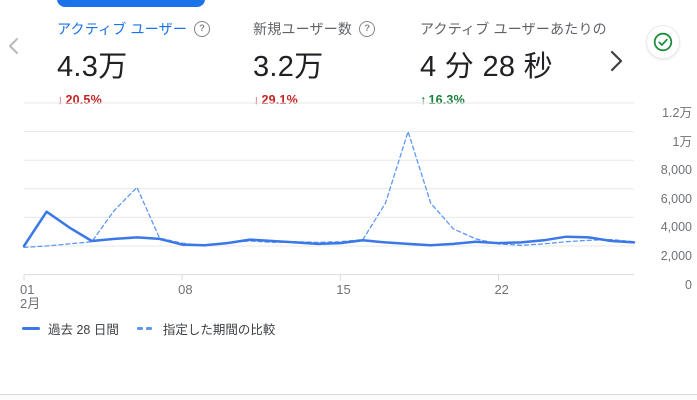 The height and width of the screenshot is (400, 697). What do you see at coordinates (513, 29) in the screenshot?
I see `metric-title: アクティブ ユーザーあたりの` at bounding box center [513, 29].